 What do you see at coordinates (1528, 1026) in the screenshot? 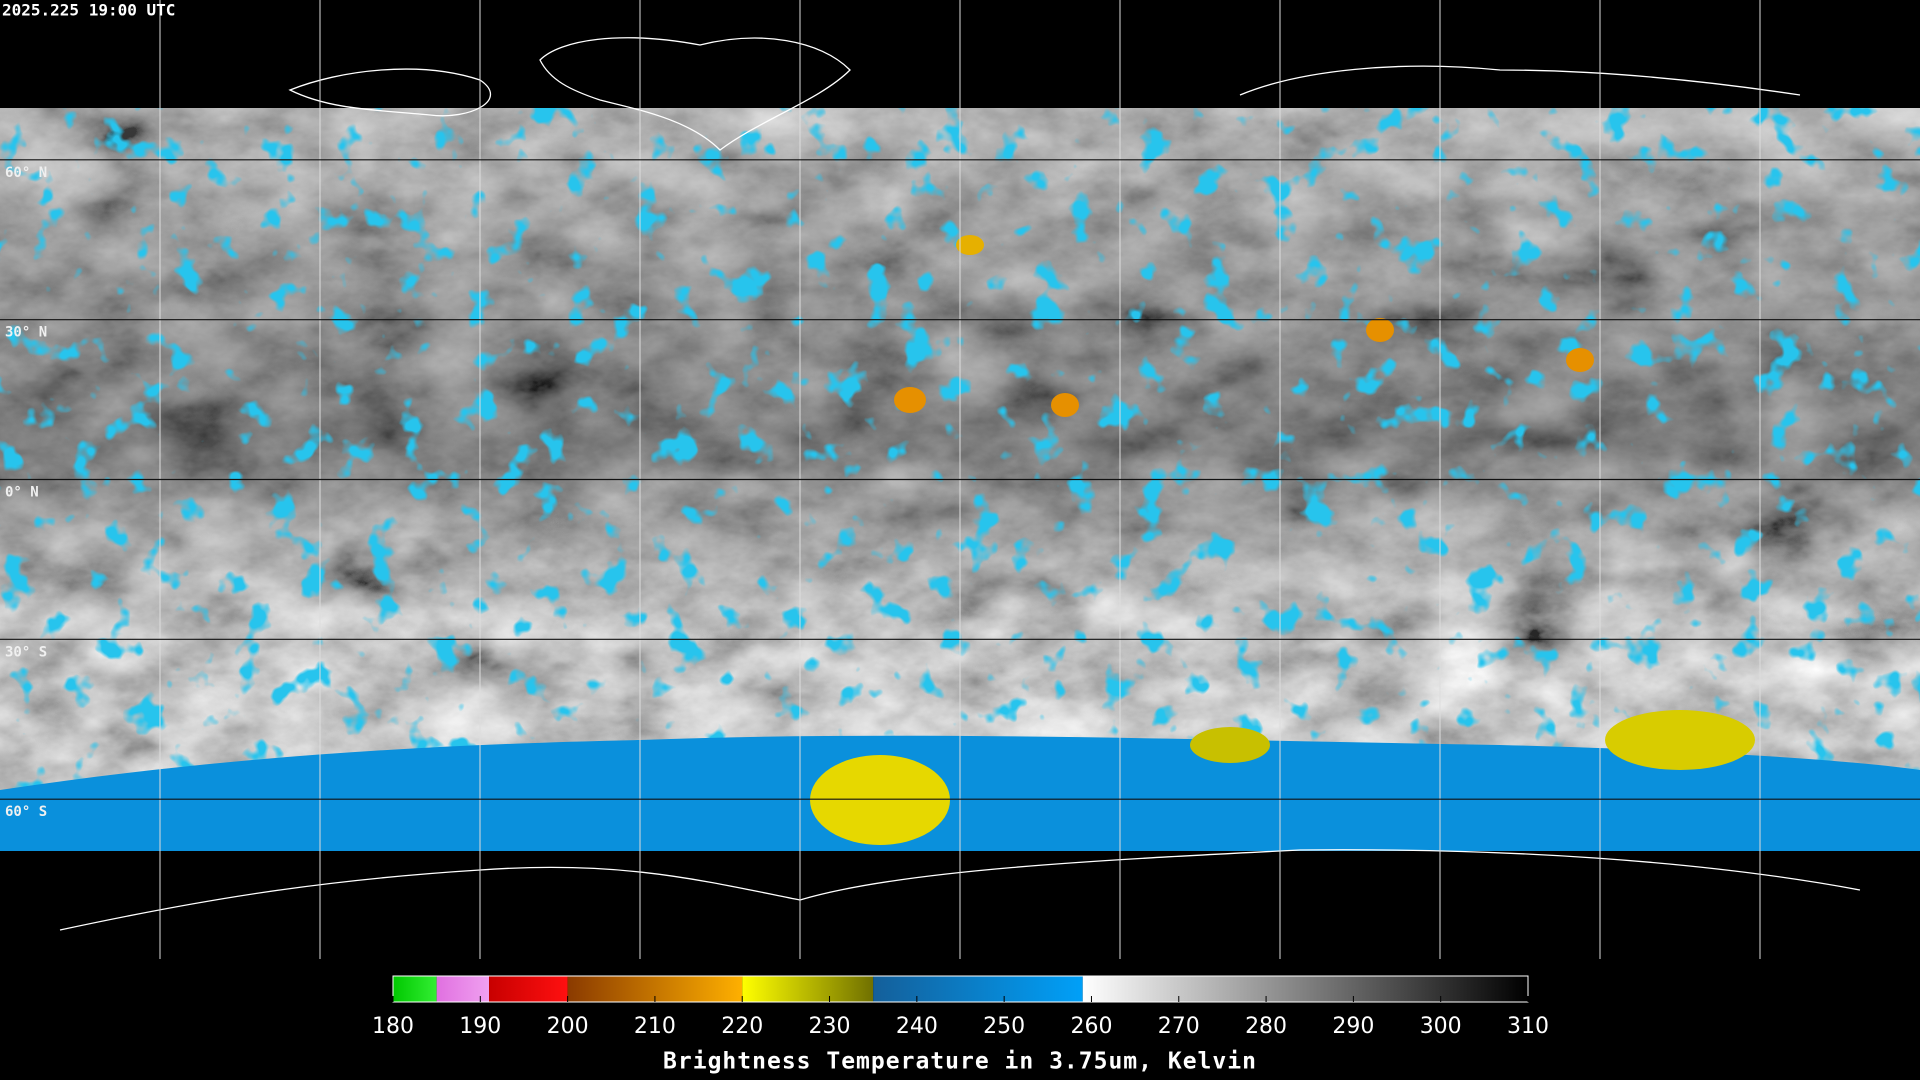
I see `colorbar-tick-label: 310` at bounding box center [1528, 1026].